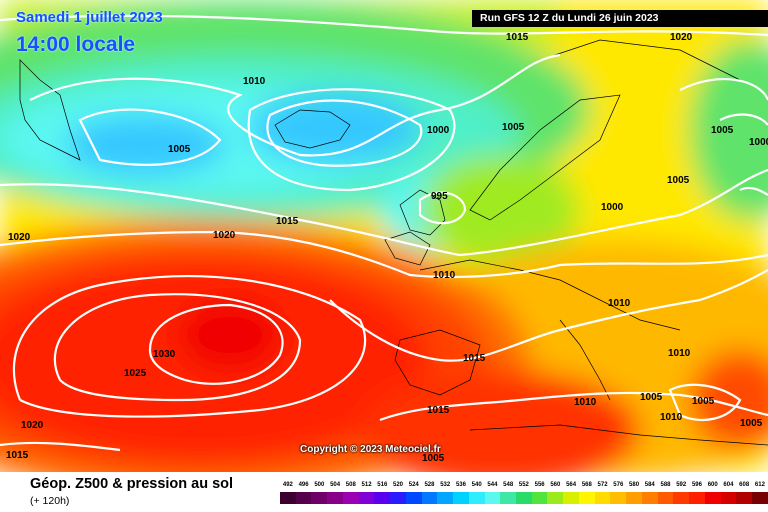 The width and height of the screenshot is (768, 512). What do you see at coordinates (89, 17) in the screenshot?
I see `forecast-date: Samedi 1 juillet 2023` at bounding box center [89, 17].